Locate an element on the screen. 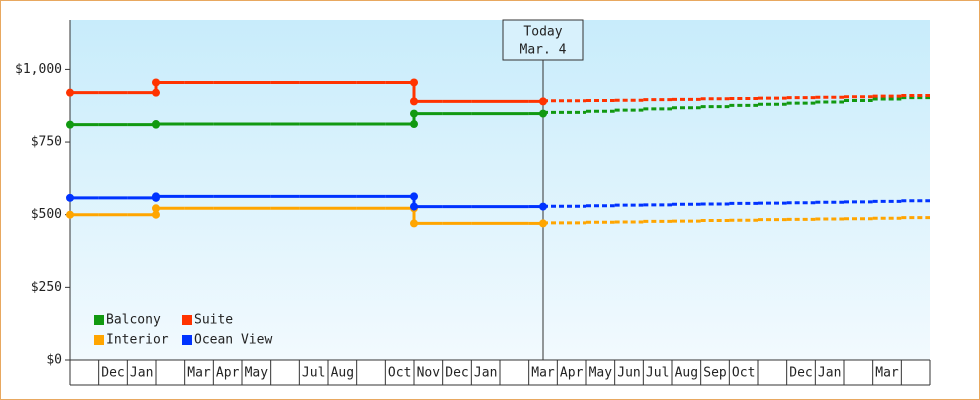 Image resolution: width=980 pixels, height=400 pixels. legend-label: Balcony is located at coordinates (133, 320).